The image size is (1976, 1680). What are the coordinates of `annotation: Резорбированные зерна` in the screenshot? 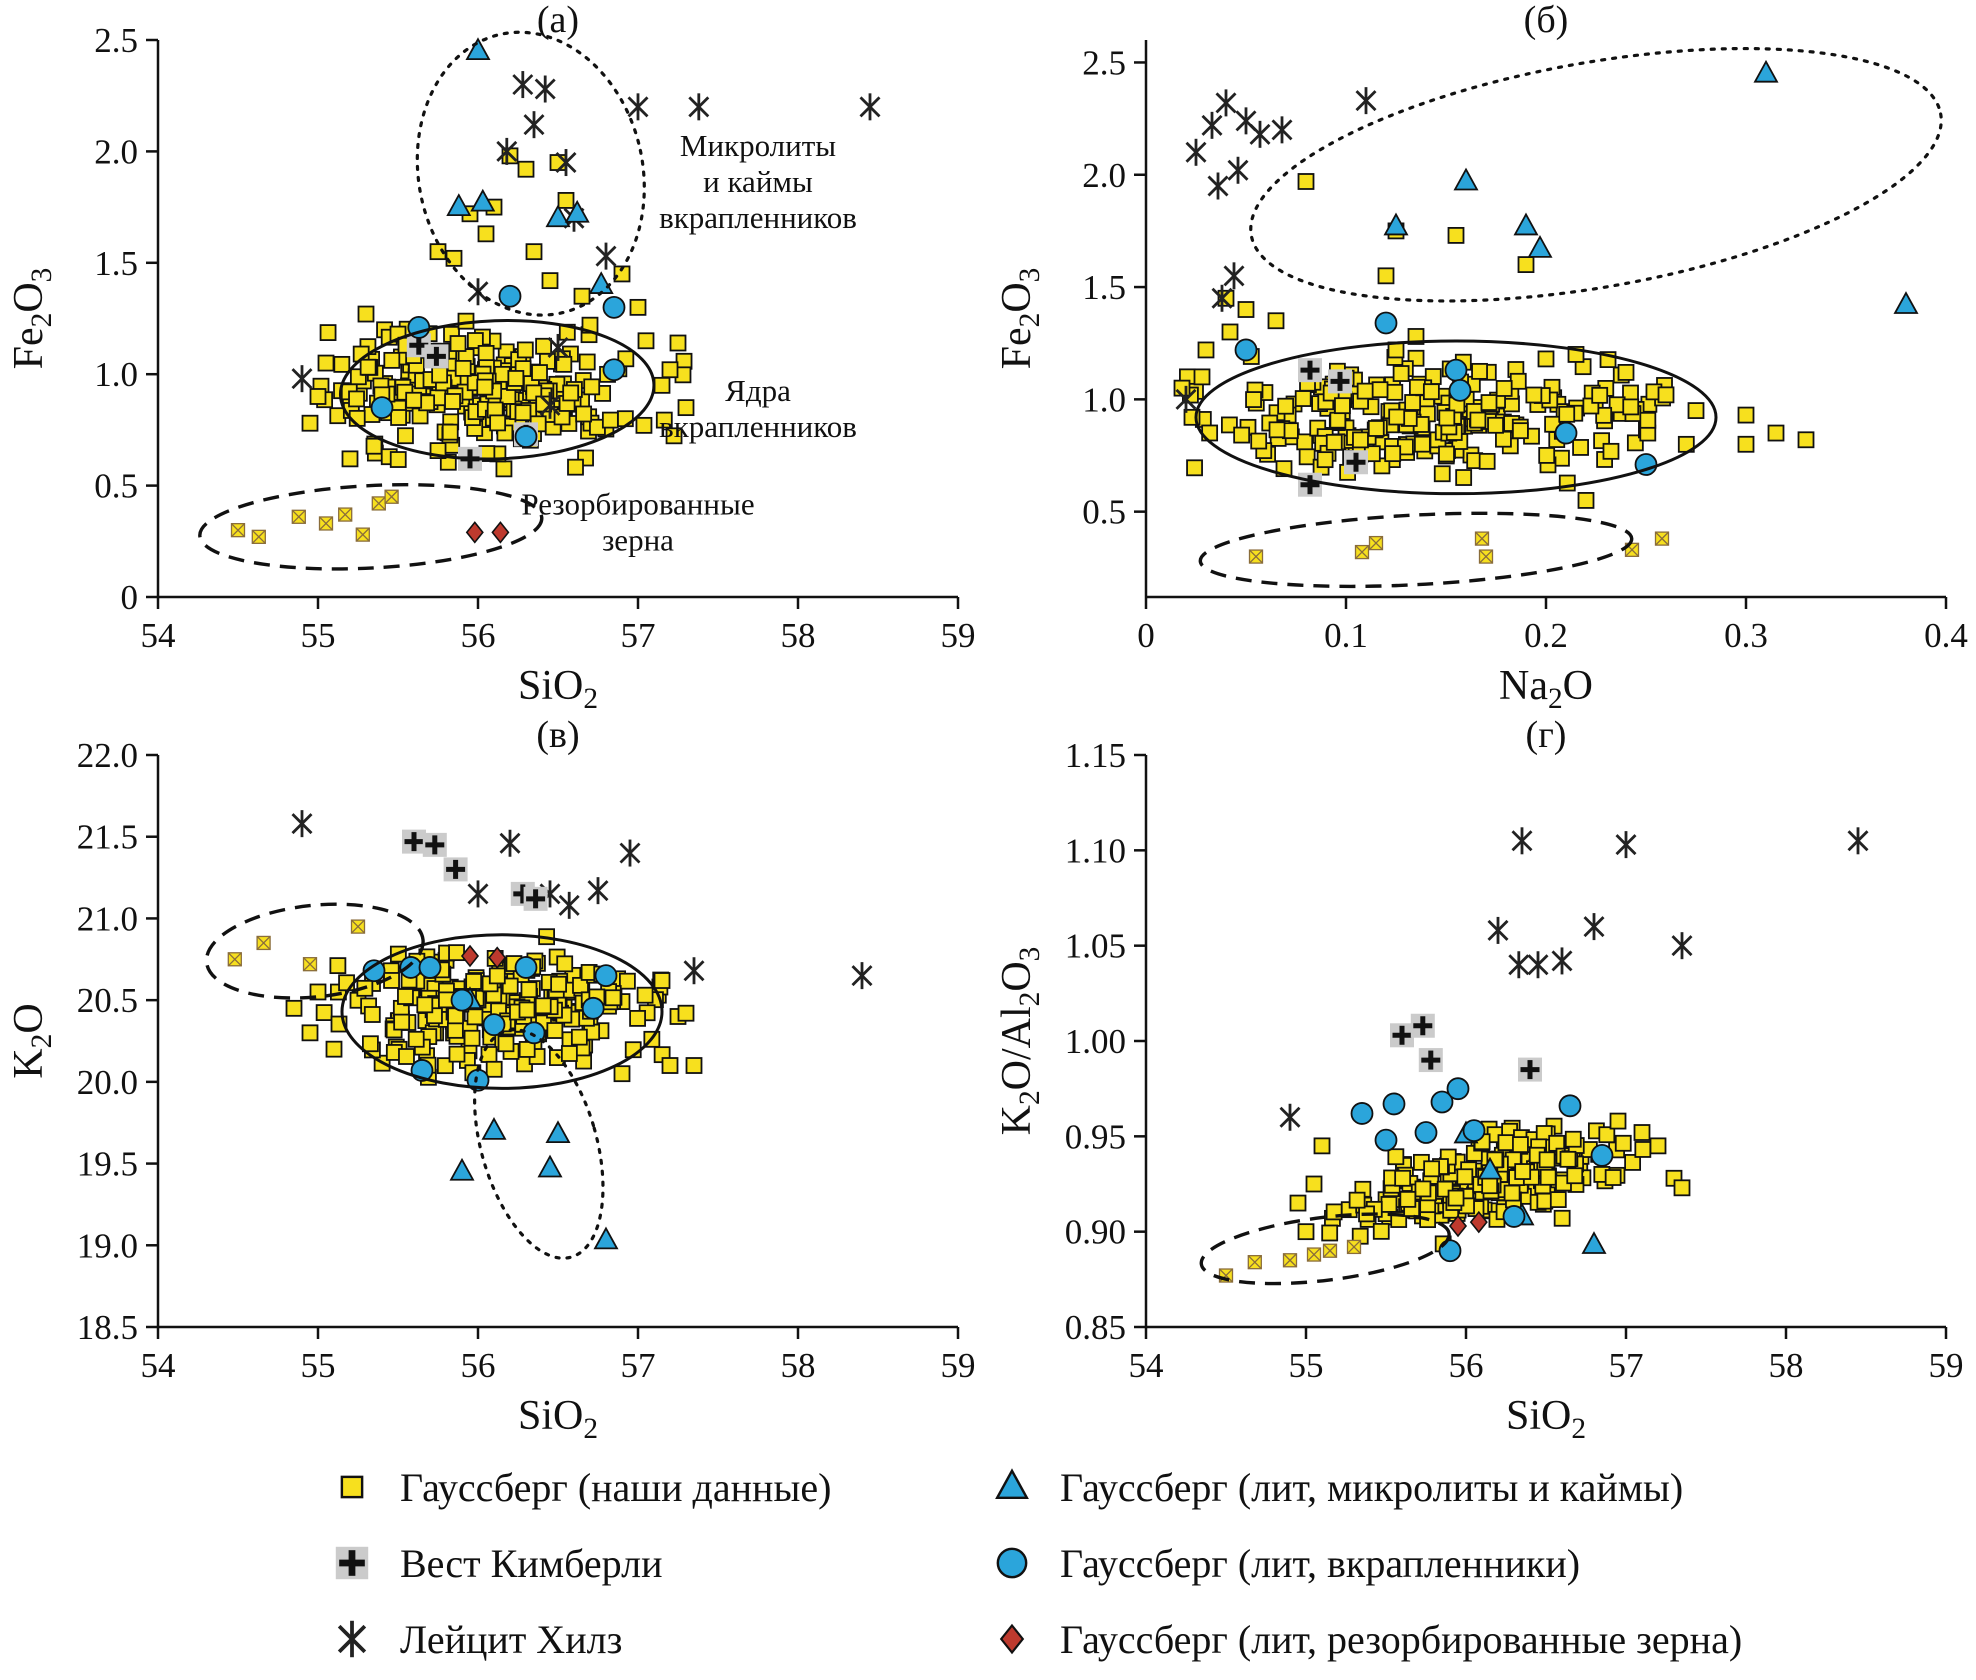 It's located at (637, 522).